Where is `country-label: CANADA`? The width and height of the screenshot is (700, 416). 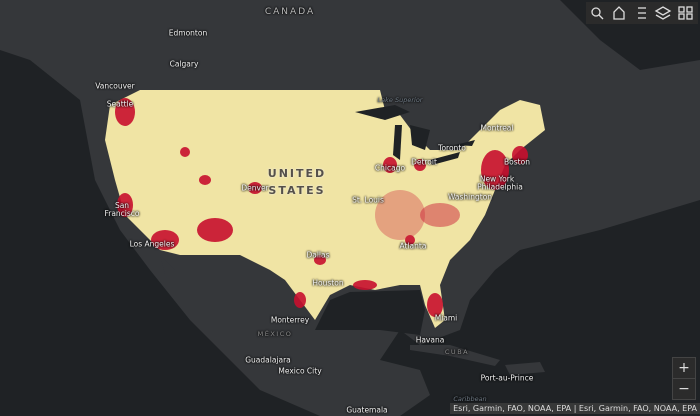 country-label: CANADA is located at coordinates (290, 12).